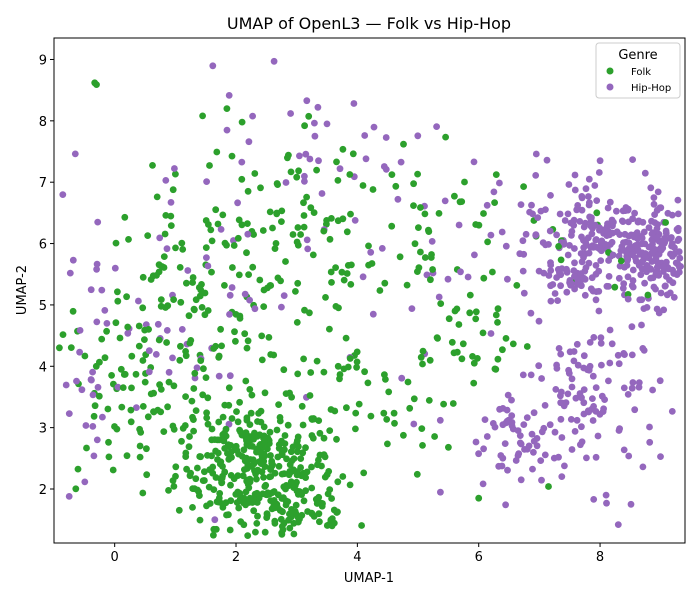  What do you see at coordinates (369, 23) in the screenshot?
I see `chart-title: UMAP of OpenL3 — Folk vs Hip-Hop` at bounding box center [369, 23].